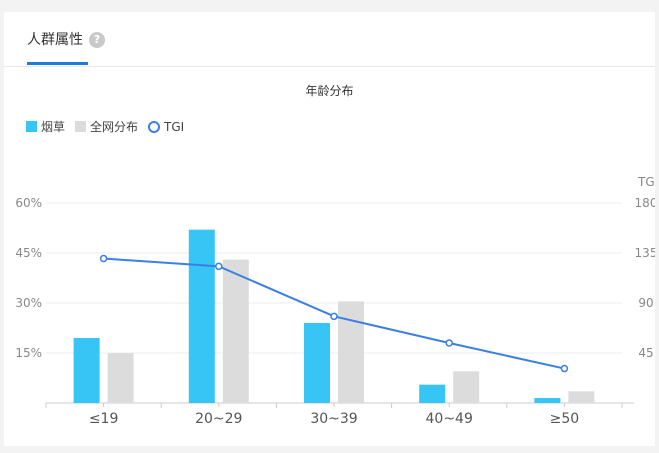  I want to click on x-tick-label: 20~29, so click(218, 419).